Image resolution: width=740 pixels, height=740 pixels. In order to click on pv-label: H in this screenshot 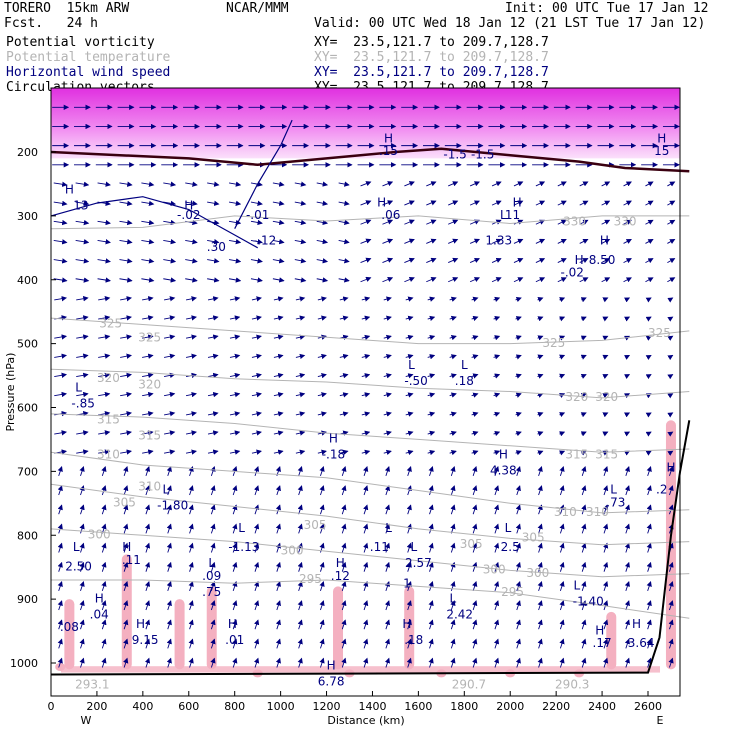, I will do `click(406, 624)`.